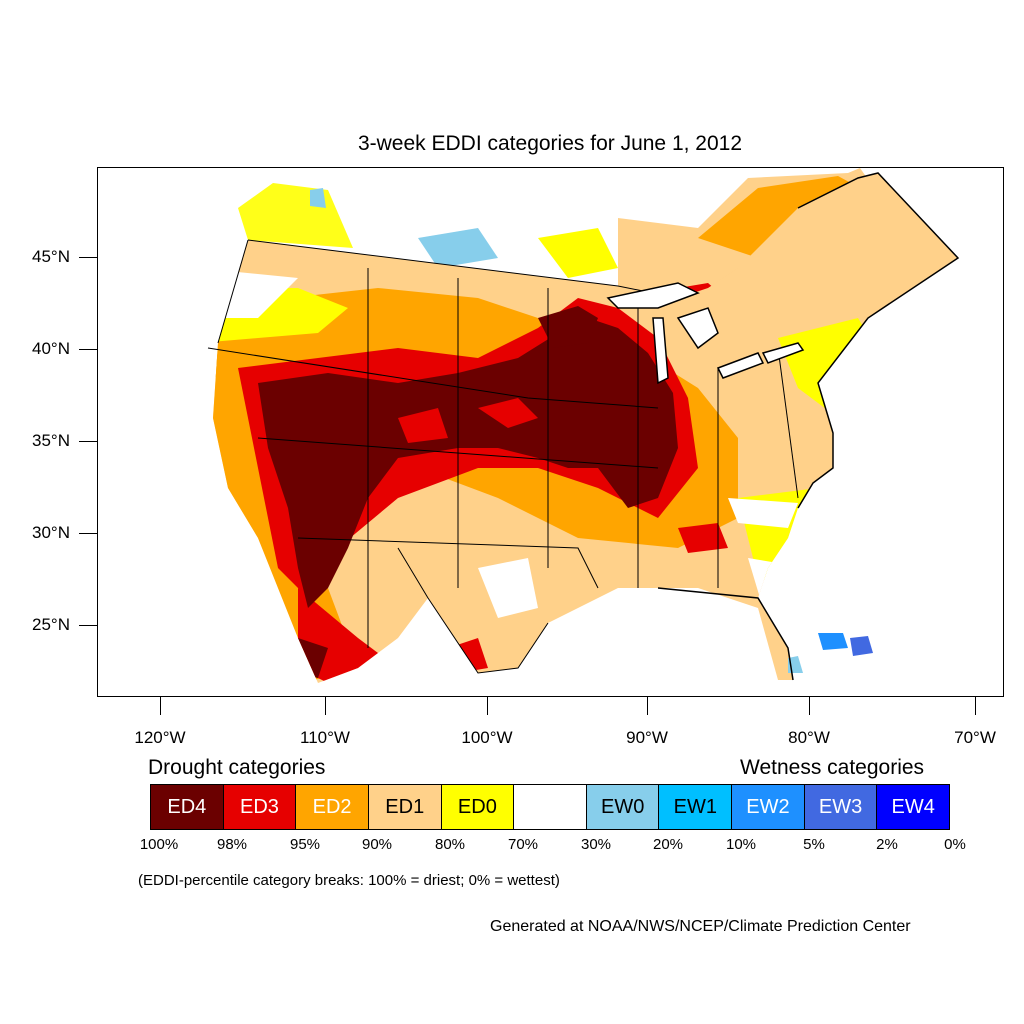 The image size is (1024, 1024). Describe the element at coordinates (596, 844) in the screenshot. I see `pct-label-30: 30%` at that location.